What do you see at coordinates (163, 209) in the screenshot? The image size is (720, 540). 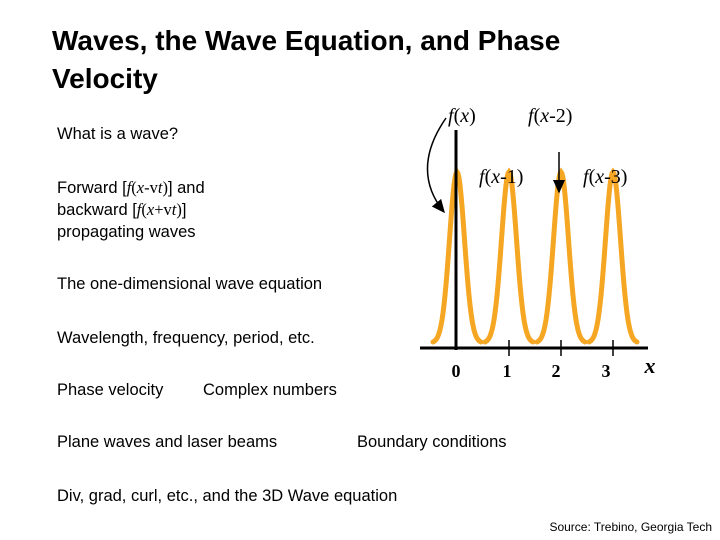 I see `backward-v: +v` at bounding box center [163, 209].